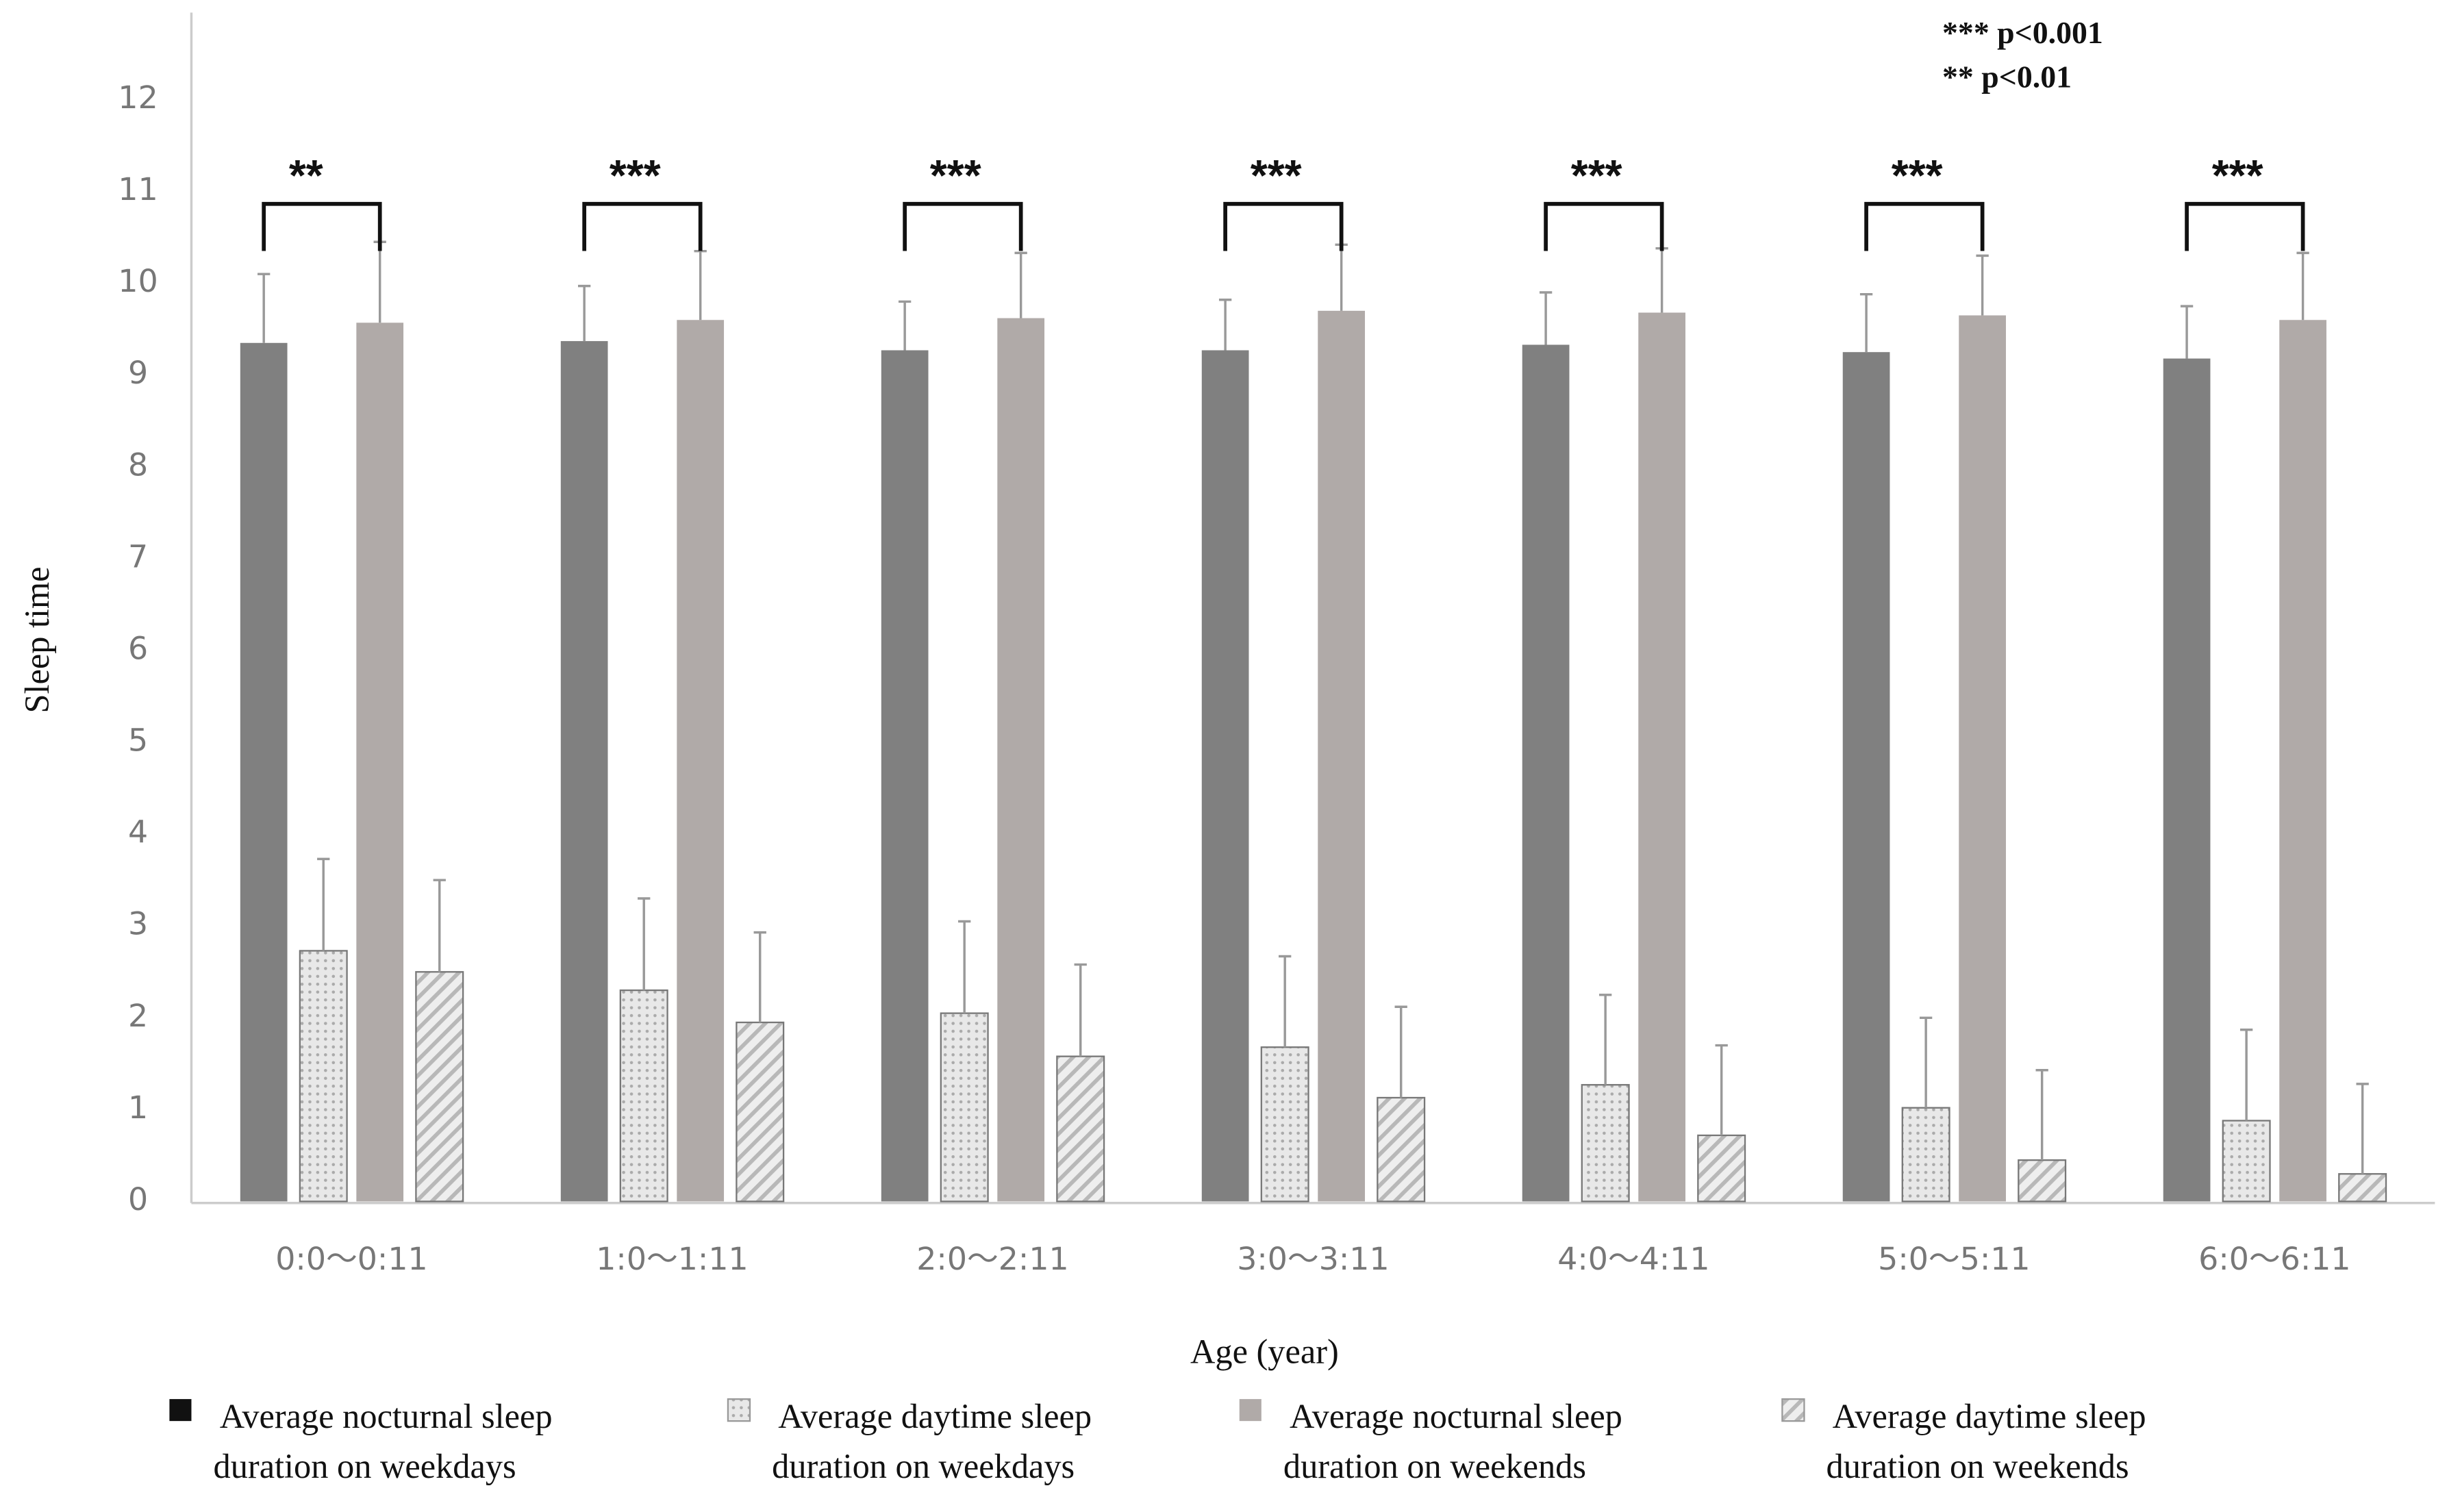 The image size is (2460, 1512). I want to click on y-tick-label: 1, so click(138, 1107).